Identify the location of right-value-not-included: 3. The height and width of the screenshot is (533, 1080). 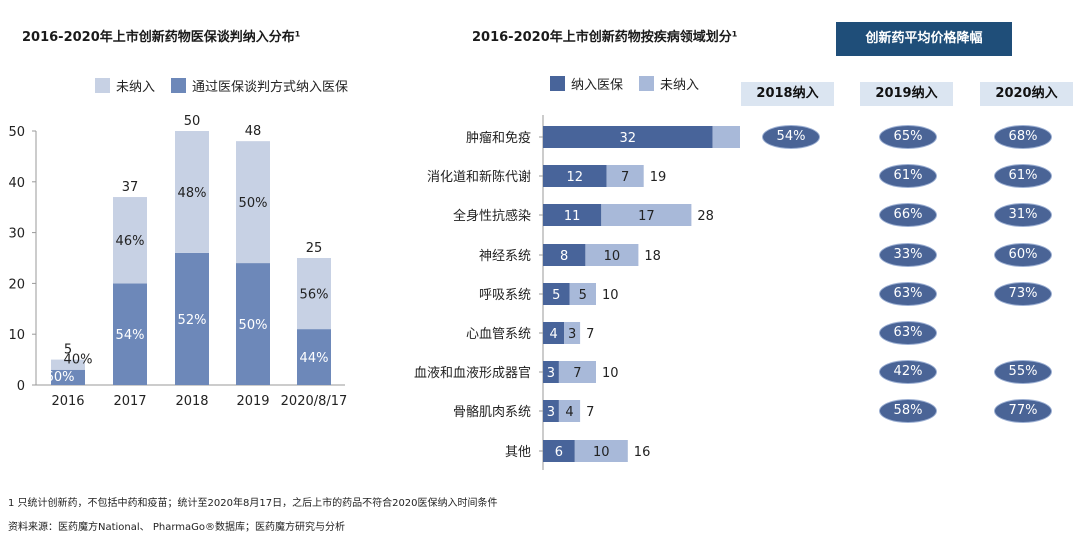
(572, 334).